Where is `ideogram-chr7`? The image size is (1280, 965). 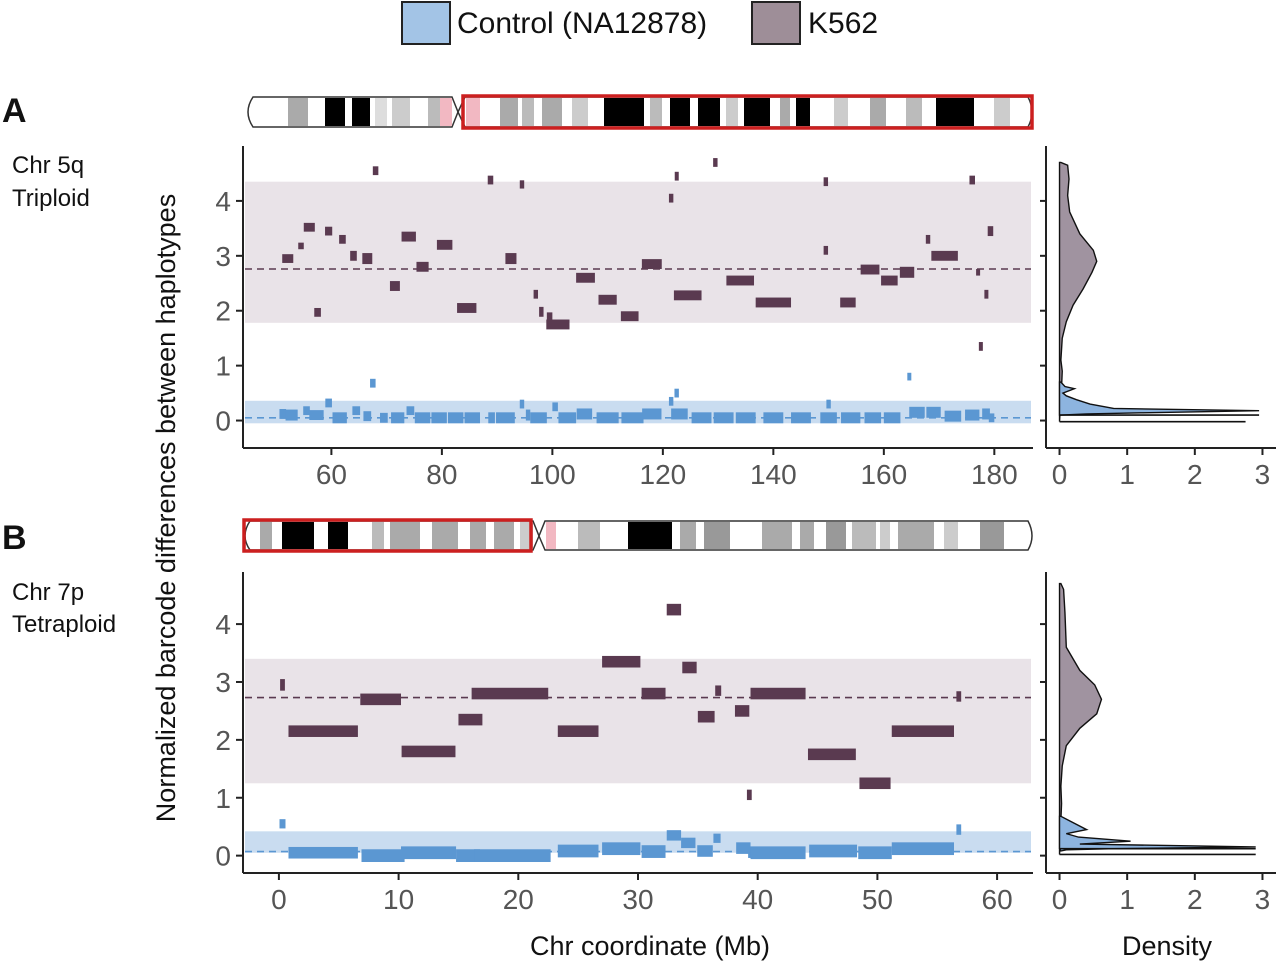
ideogram-chr7 is located at coordinates (637, 535).